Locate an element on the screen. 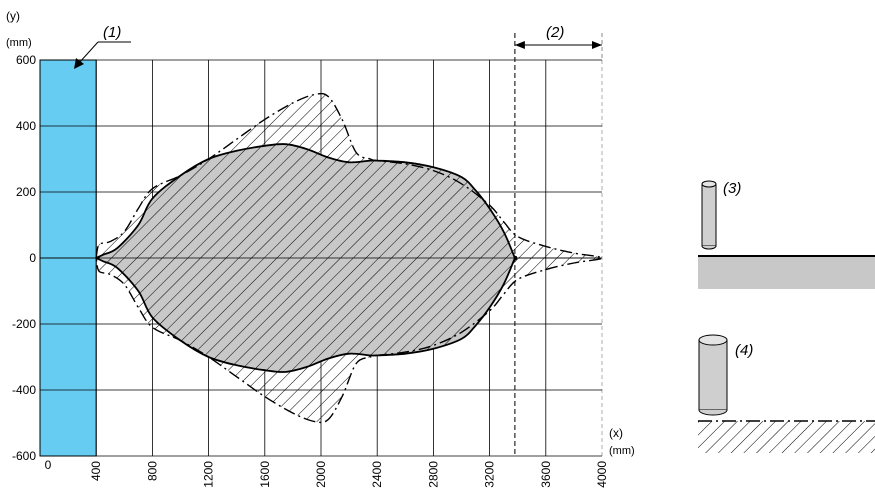  x-tick-label: 400 is located at coordinates (96, 471).